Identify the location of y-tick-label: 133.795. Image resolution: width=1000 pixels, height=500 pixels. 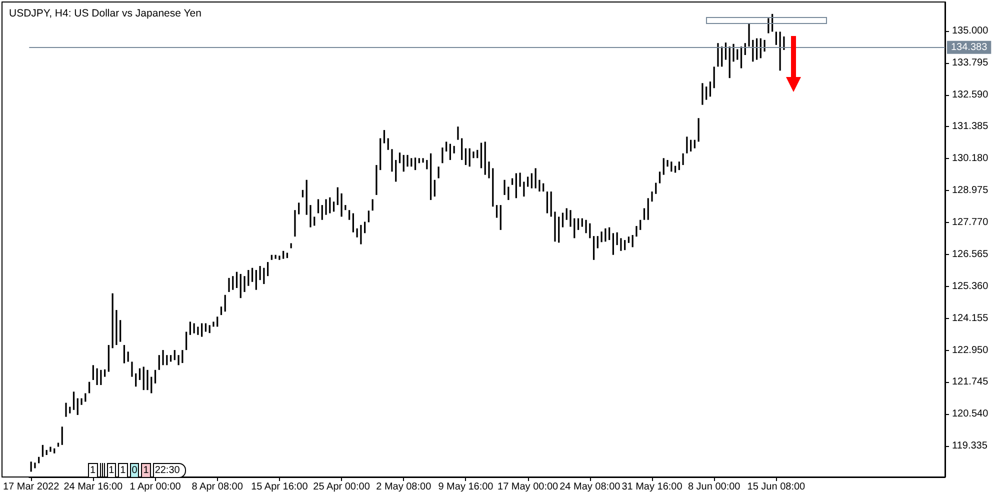
(970, 62).